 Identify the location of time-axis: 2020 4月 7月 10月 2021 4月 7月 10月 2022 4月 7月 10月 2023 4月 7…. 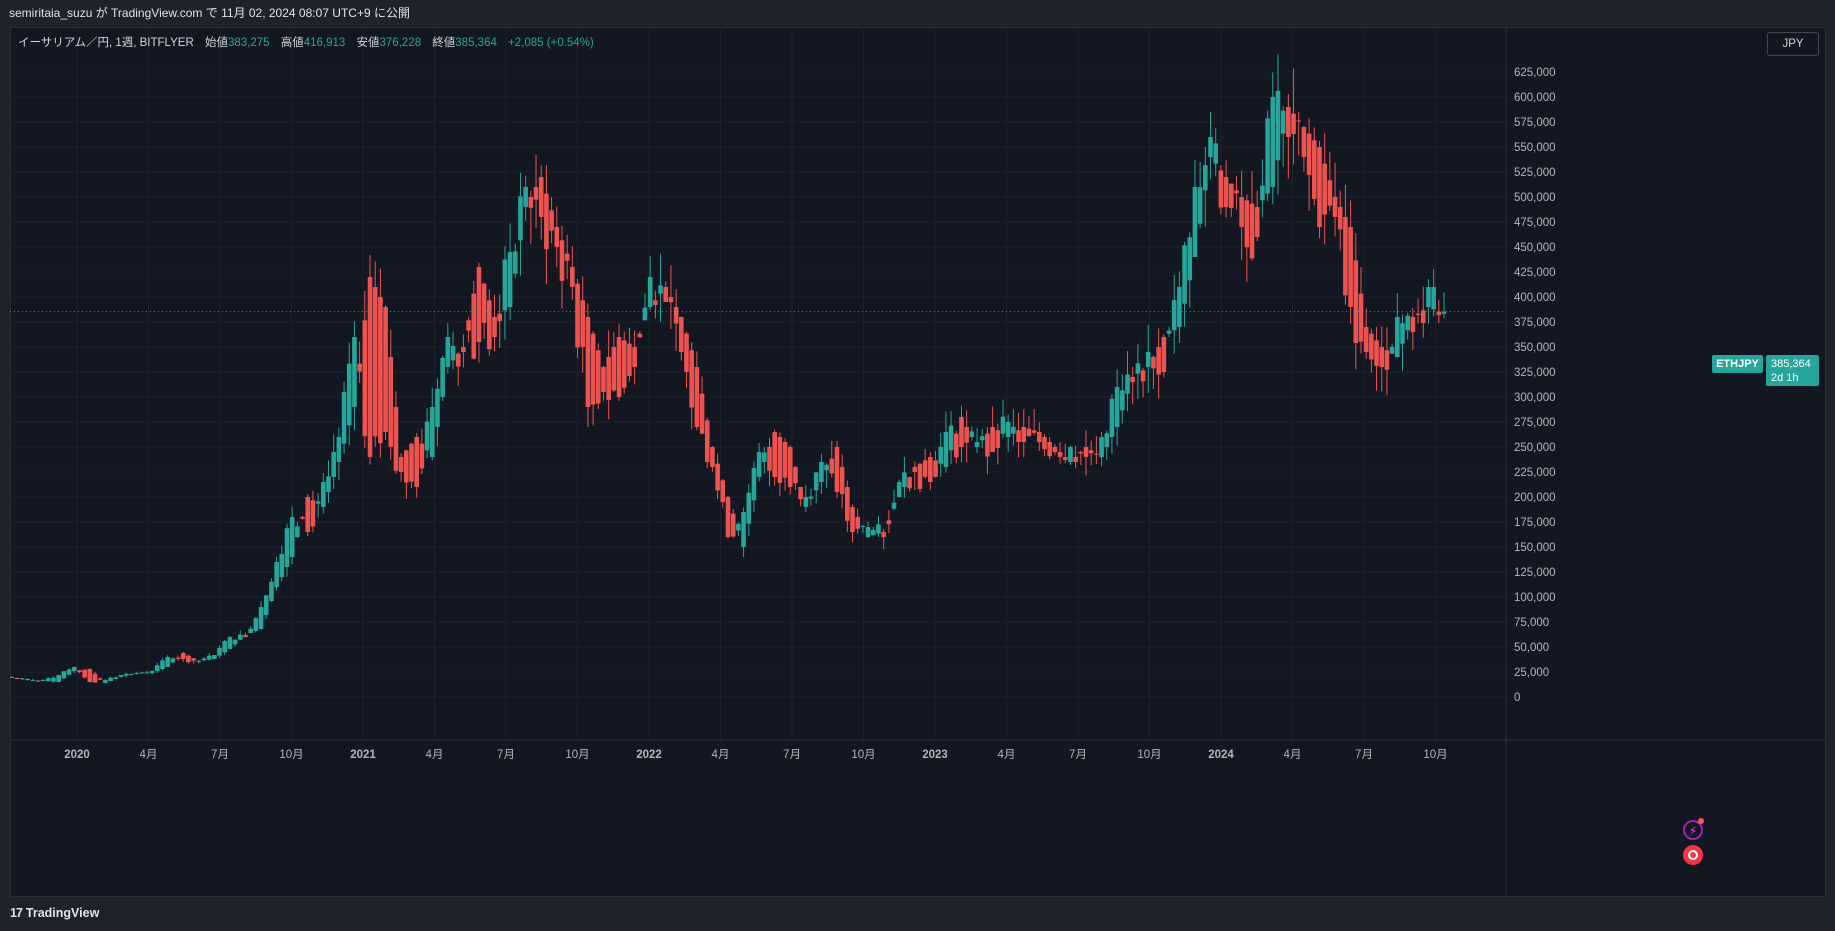
(918, 750).